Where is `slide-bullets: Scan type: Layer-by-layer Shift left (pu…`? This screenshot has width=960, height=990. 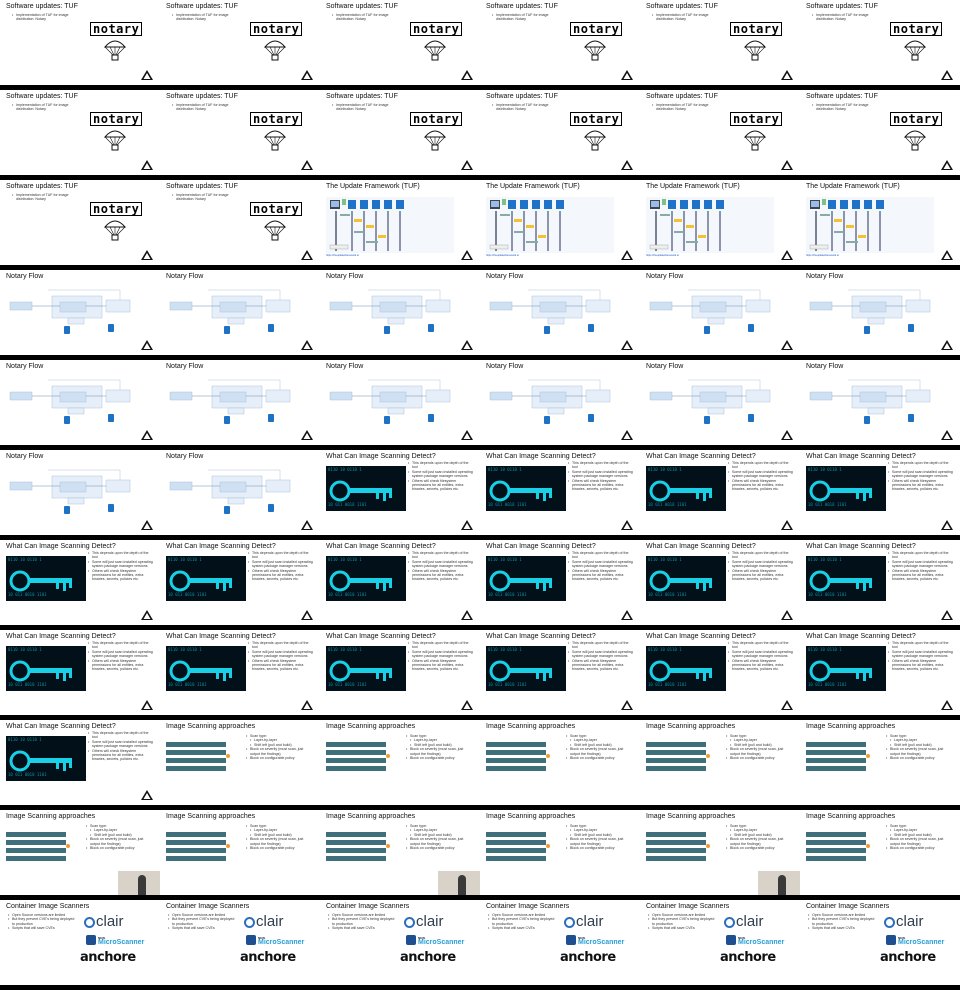 slide-bullets: Scan type: Layer-by-layer Shift left (pu… is located at coordinates (760, 837).